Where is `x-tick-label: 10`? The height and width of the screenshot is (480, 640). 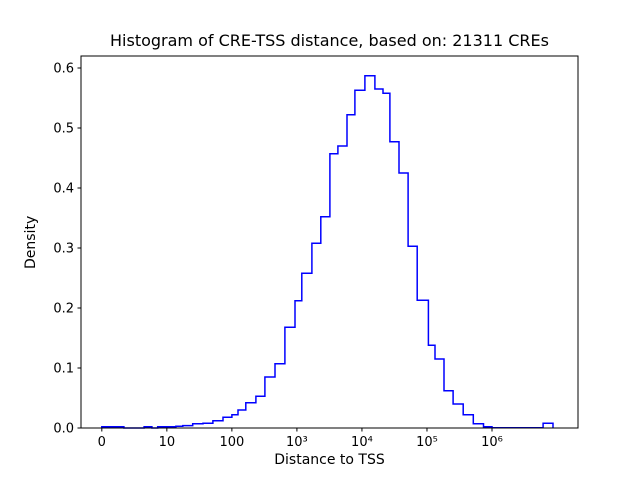
x-tick-label: 10 is located at coordinates (167, 442).